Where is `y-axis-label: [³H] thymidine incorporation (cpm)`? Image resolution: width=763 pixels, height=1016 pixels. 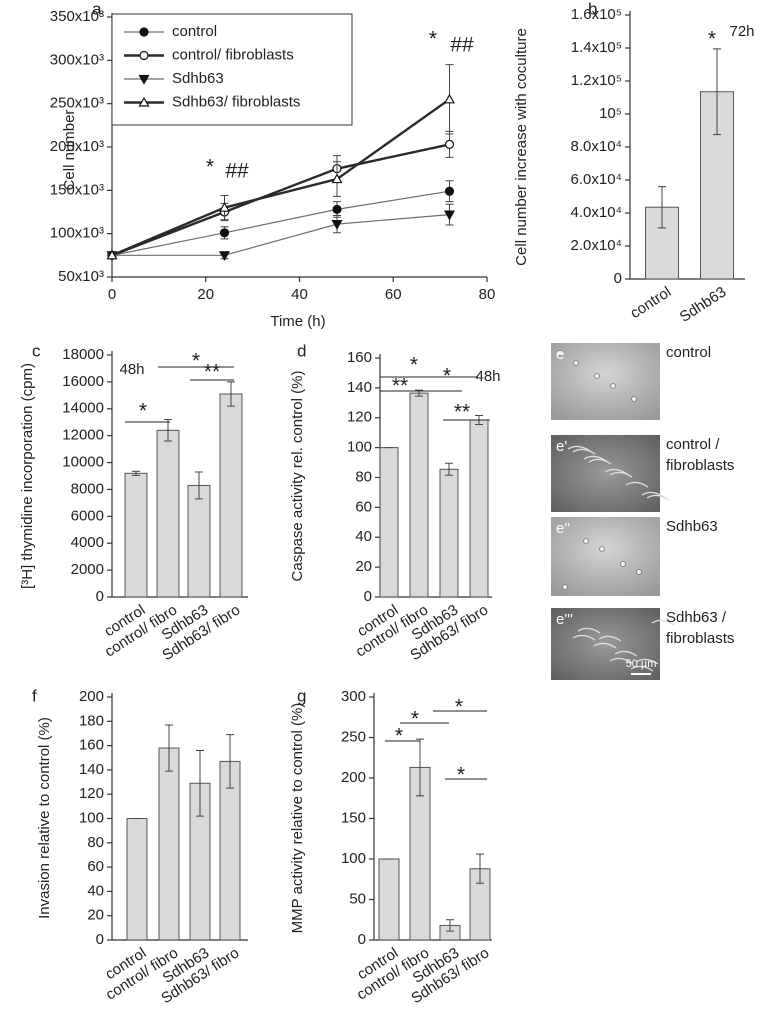
y-axis-label: [³H] thymidine incorporation (cpm) is located at coordinates (27, 476).